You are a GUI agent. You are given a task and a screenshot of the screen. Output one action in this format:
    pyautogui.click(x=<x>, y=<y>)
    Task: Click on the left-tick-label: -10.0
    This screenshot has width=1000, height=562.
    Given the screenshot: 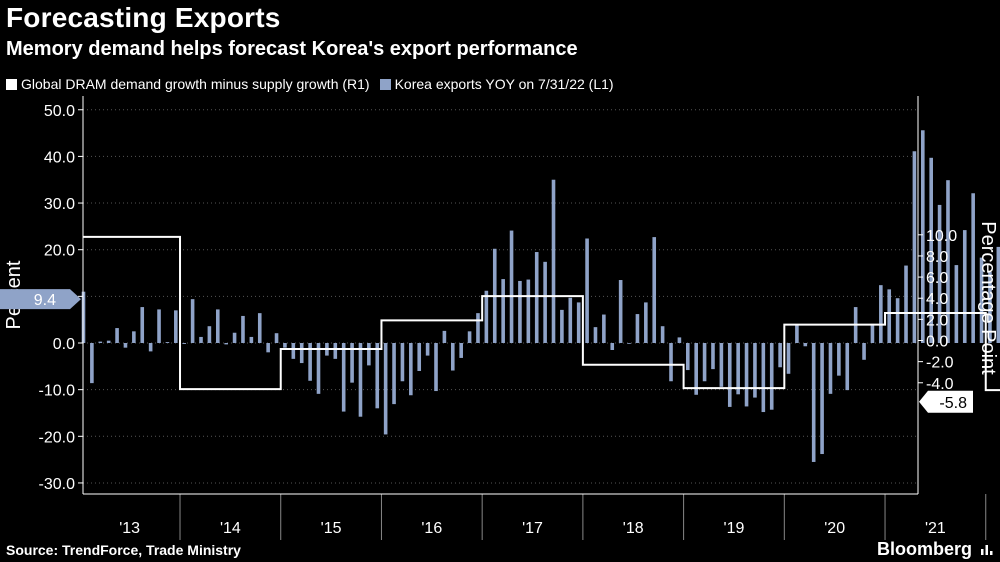 What is the action you would take?
    pyautogui.click(x=57, y=391)
    